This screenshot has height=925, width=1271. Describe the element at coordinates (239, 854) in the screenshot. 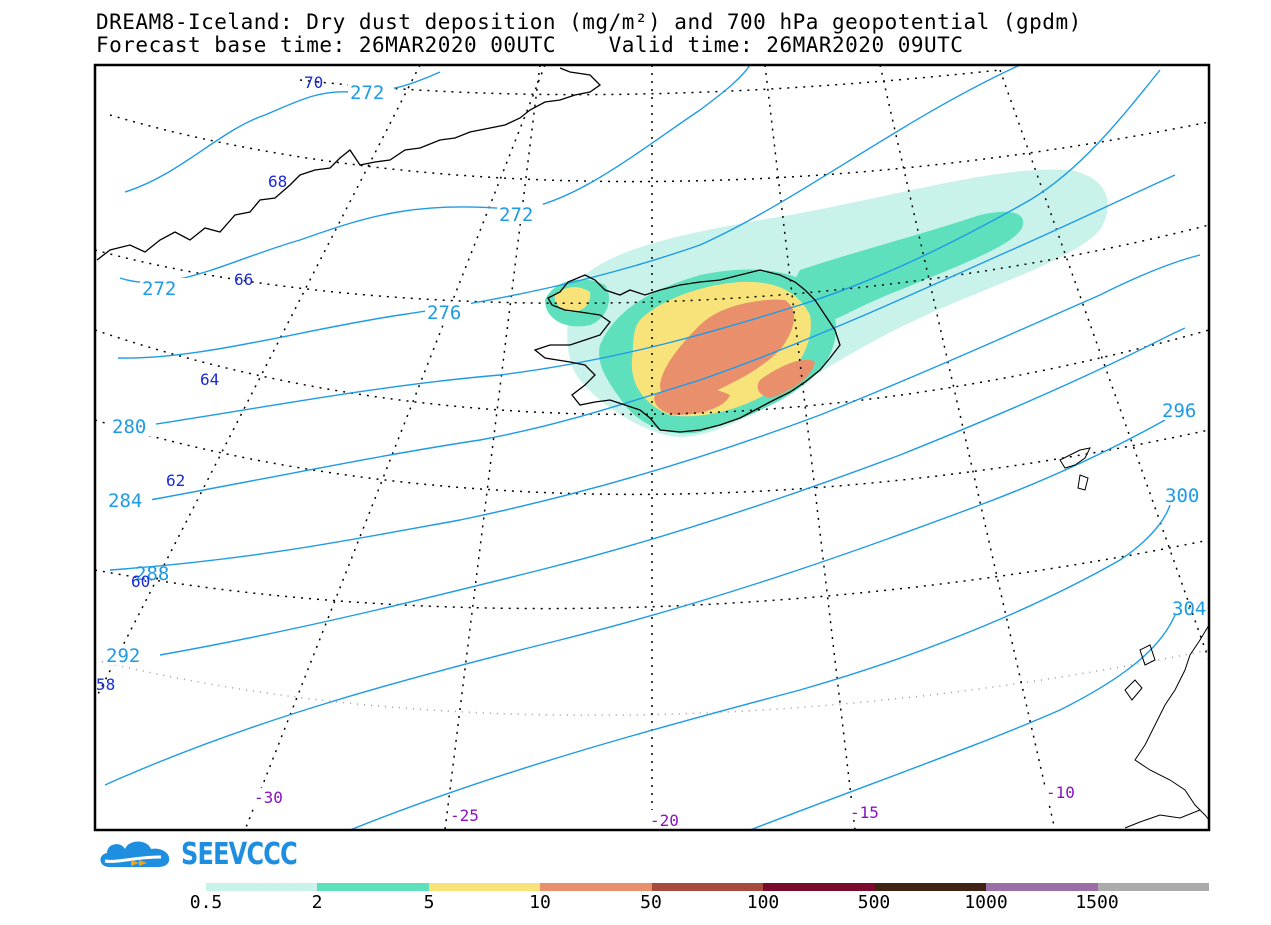

I see `logo-text: SEEVCCC` at that location.